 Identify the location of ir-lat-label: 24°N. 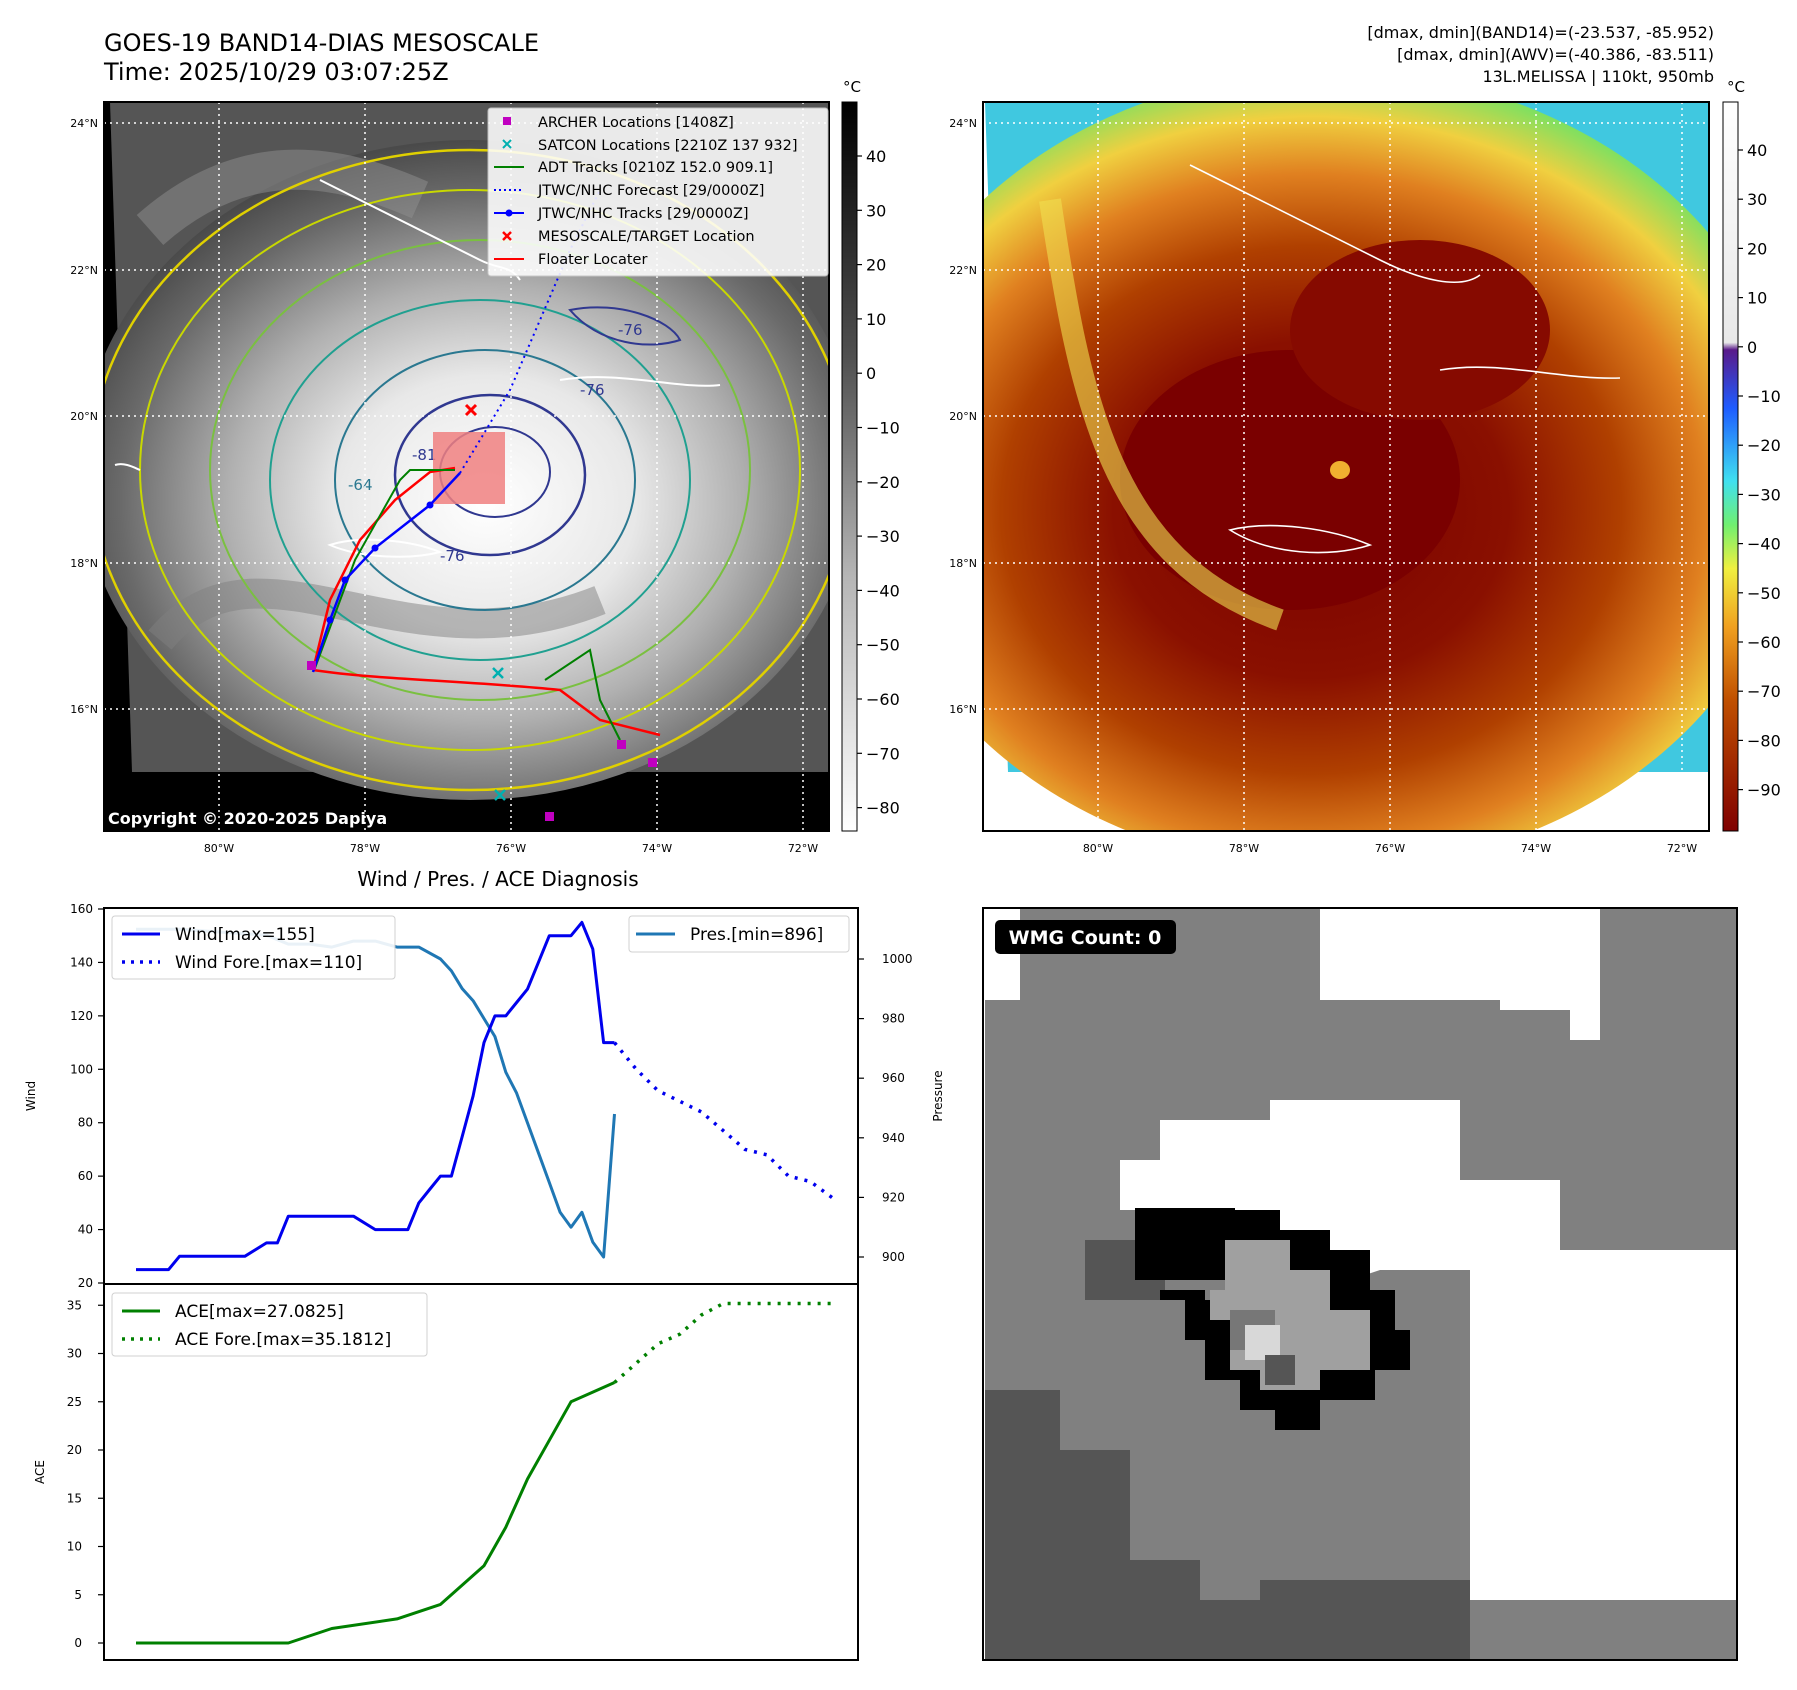
(84, 123).